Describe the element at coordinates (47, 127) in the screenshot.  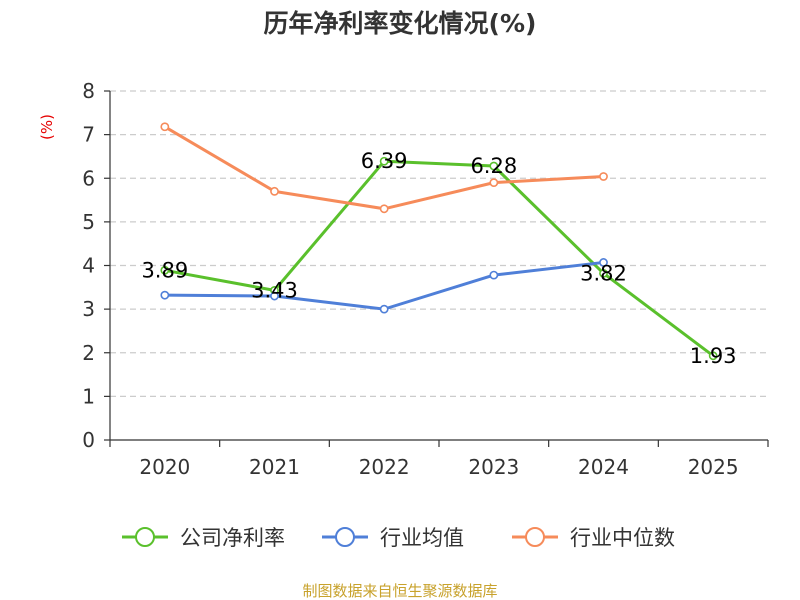
I see `y-axis-unit-label: (%)` at that location.